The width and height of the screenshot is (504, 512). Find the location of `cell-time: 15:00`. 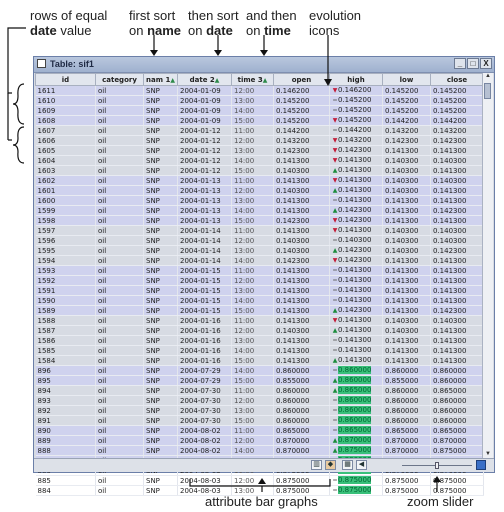

cell-time: 15:00 is located at coordinates (252, 360).